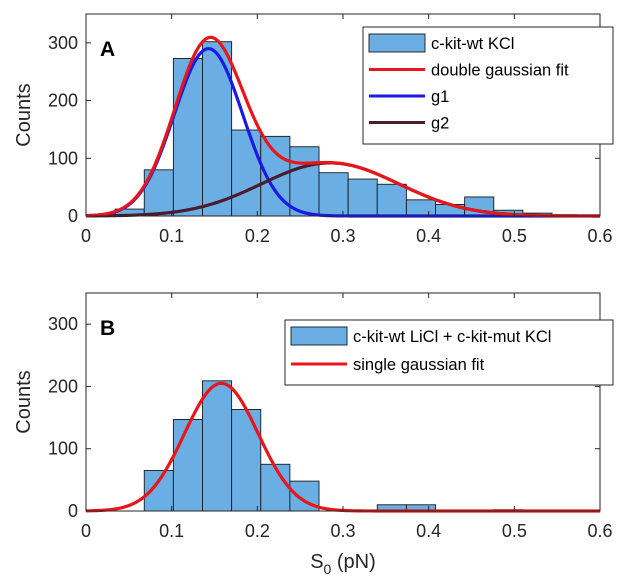  I want to click on x-axis-label-main: S, so click(316, 562).